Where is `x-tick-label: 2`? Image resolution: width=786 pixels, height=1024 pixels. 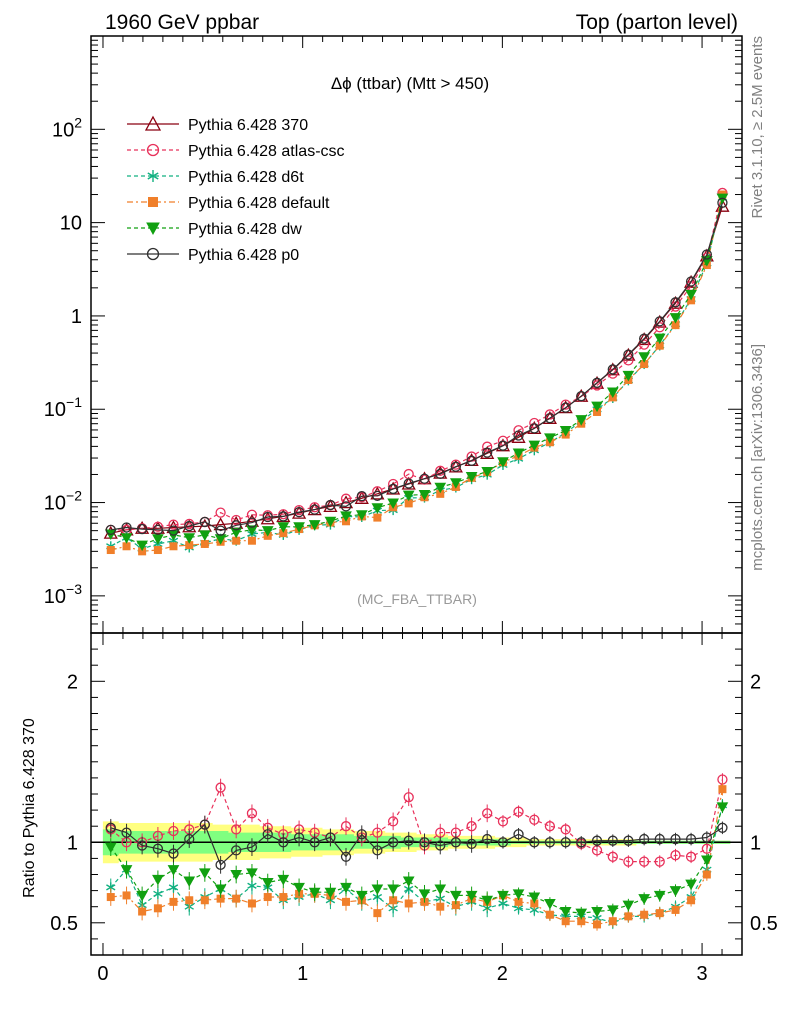 x-tick-label: 2 is located at coordinates (502, 974).